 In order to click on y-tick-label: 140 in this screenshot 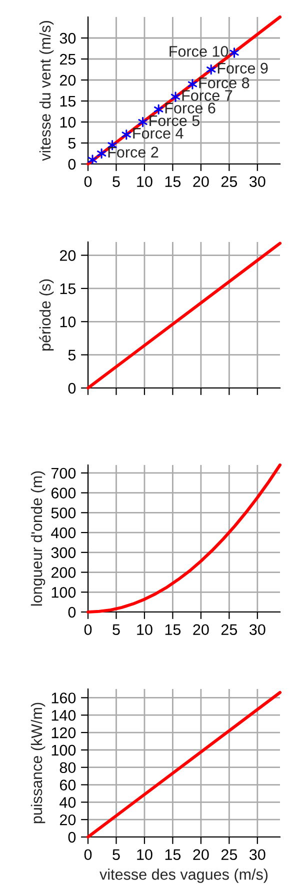, I will do `click(64, 715)`.